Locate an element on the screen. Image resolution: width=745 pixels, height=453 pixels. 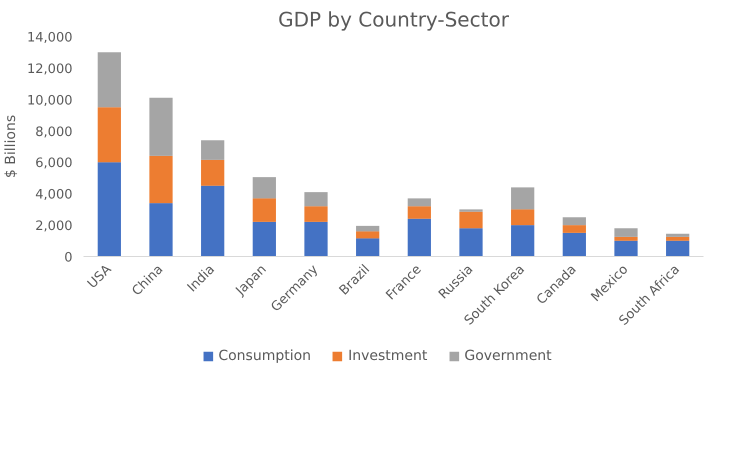
y-tick-label: 6,000 is located at coordinates (53, 164).